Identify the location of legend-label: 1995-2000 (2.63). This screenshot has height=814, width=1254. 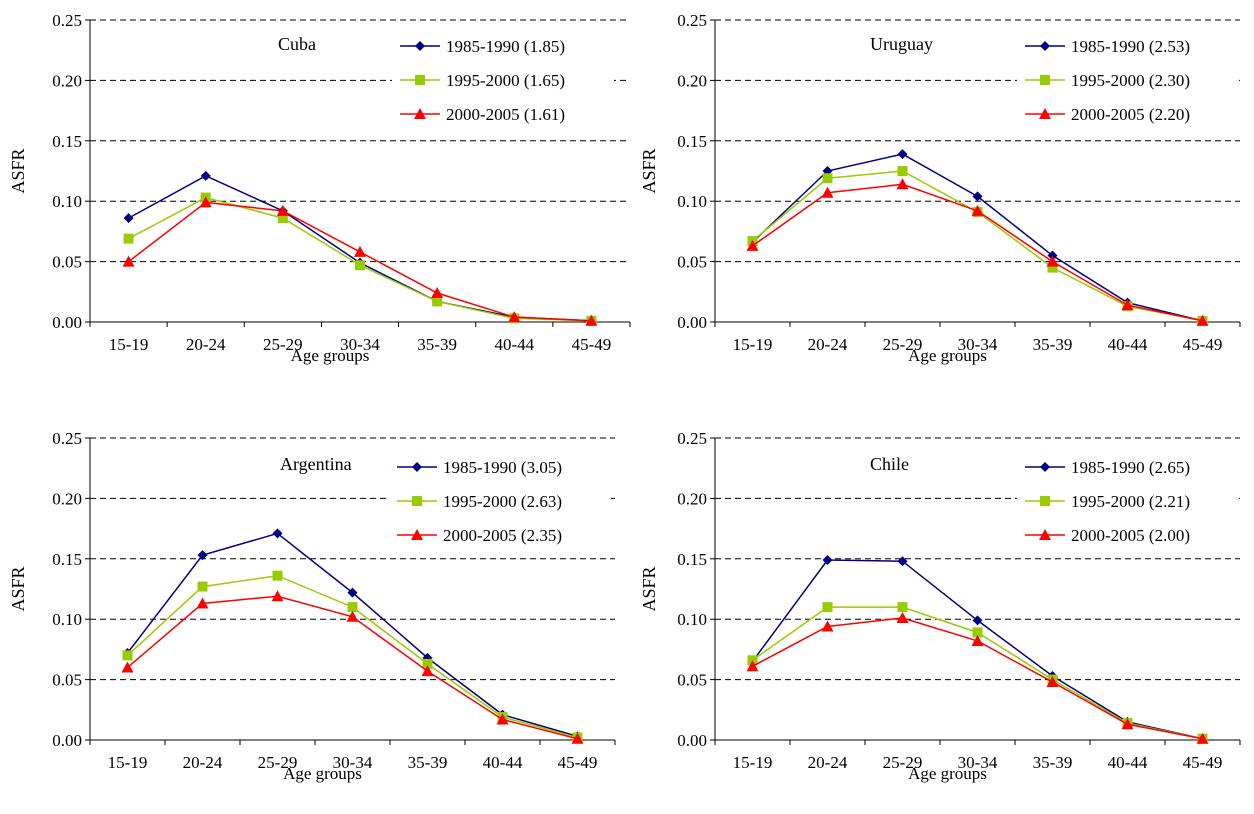
(502, 501).